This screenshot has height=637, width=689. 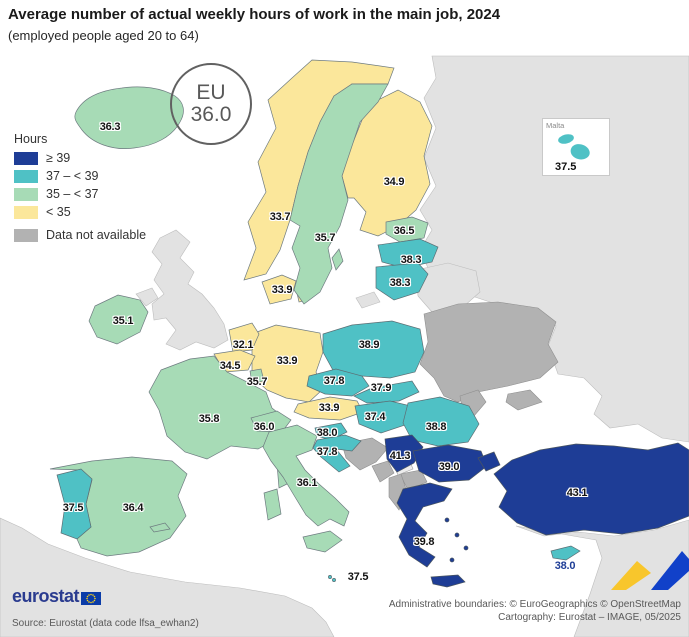 I want to click on country-estonia, so click(x=407, y=229).